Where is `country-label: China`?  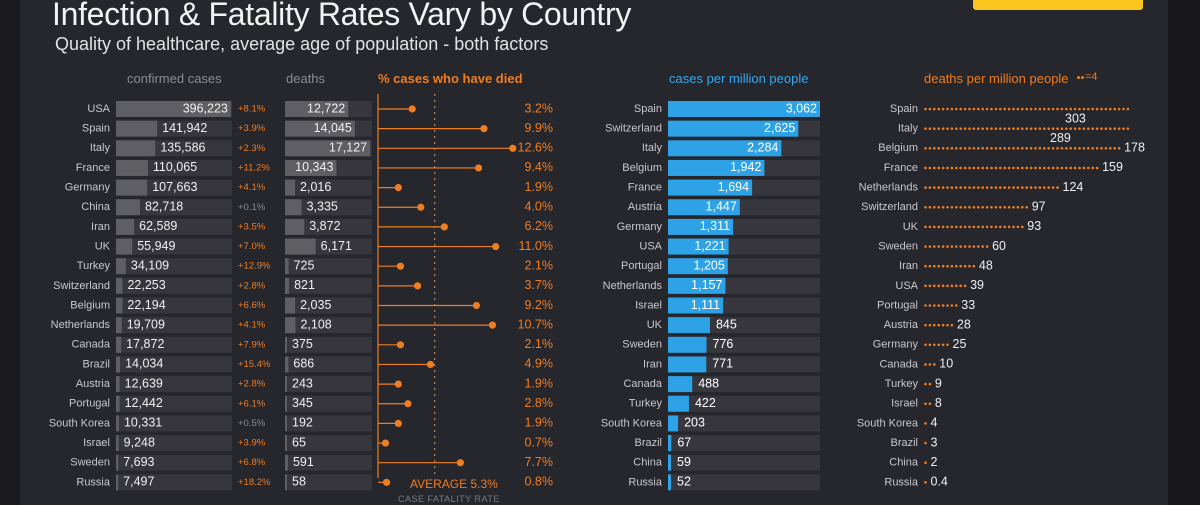 country-label: China is located at coordinates (648, 463).